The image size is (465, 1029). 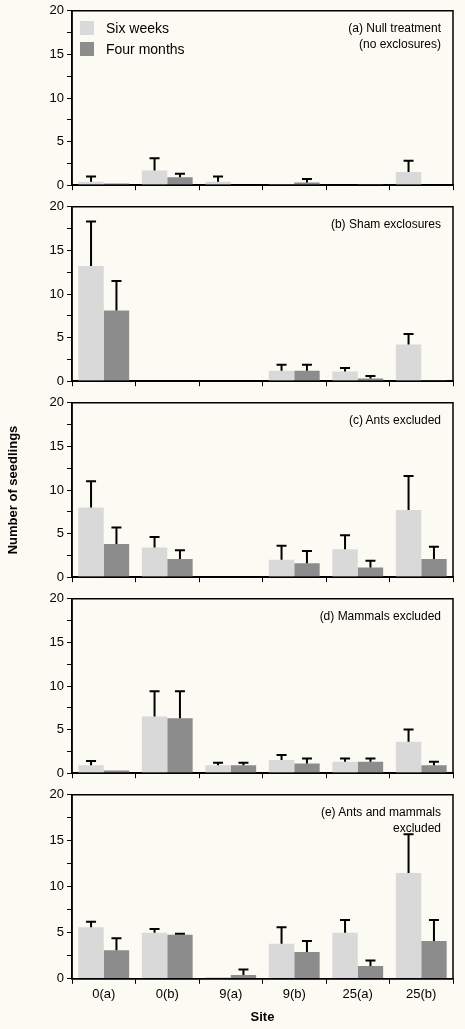 What do you see at coordinates (380, 812) in the screenshot?
I see `annotation: (e) Ants and mammals` at bounding box center [380, 812].